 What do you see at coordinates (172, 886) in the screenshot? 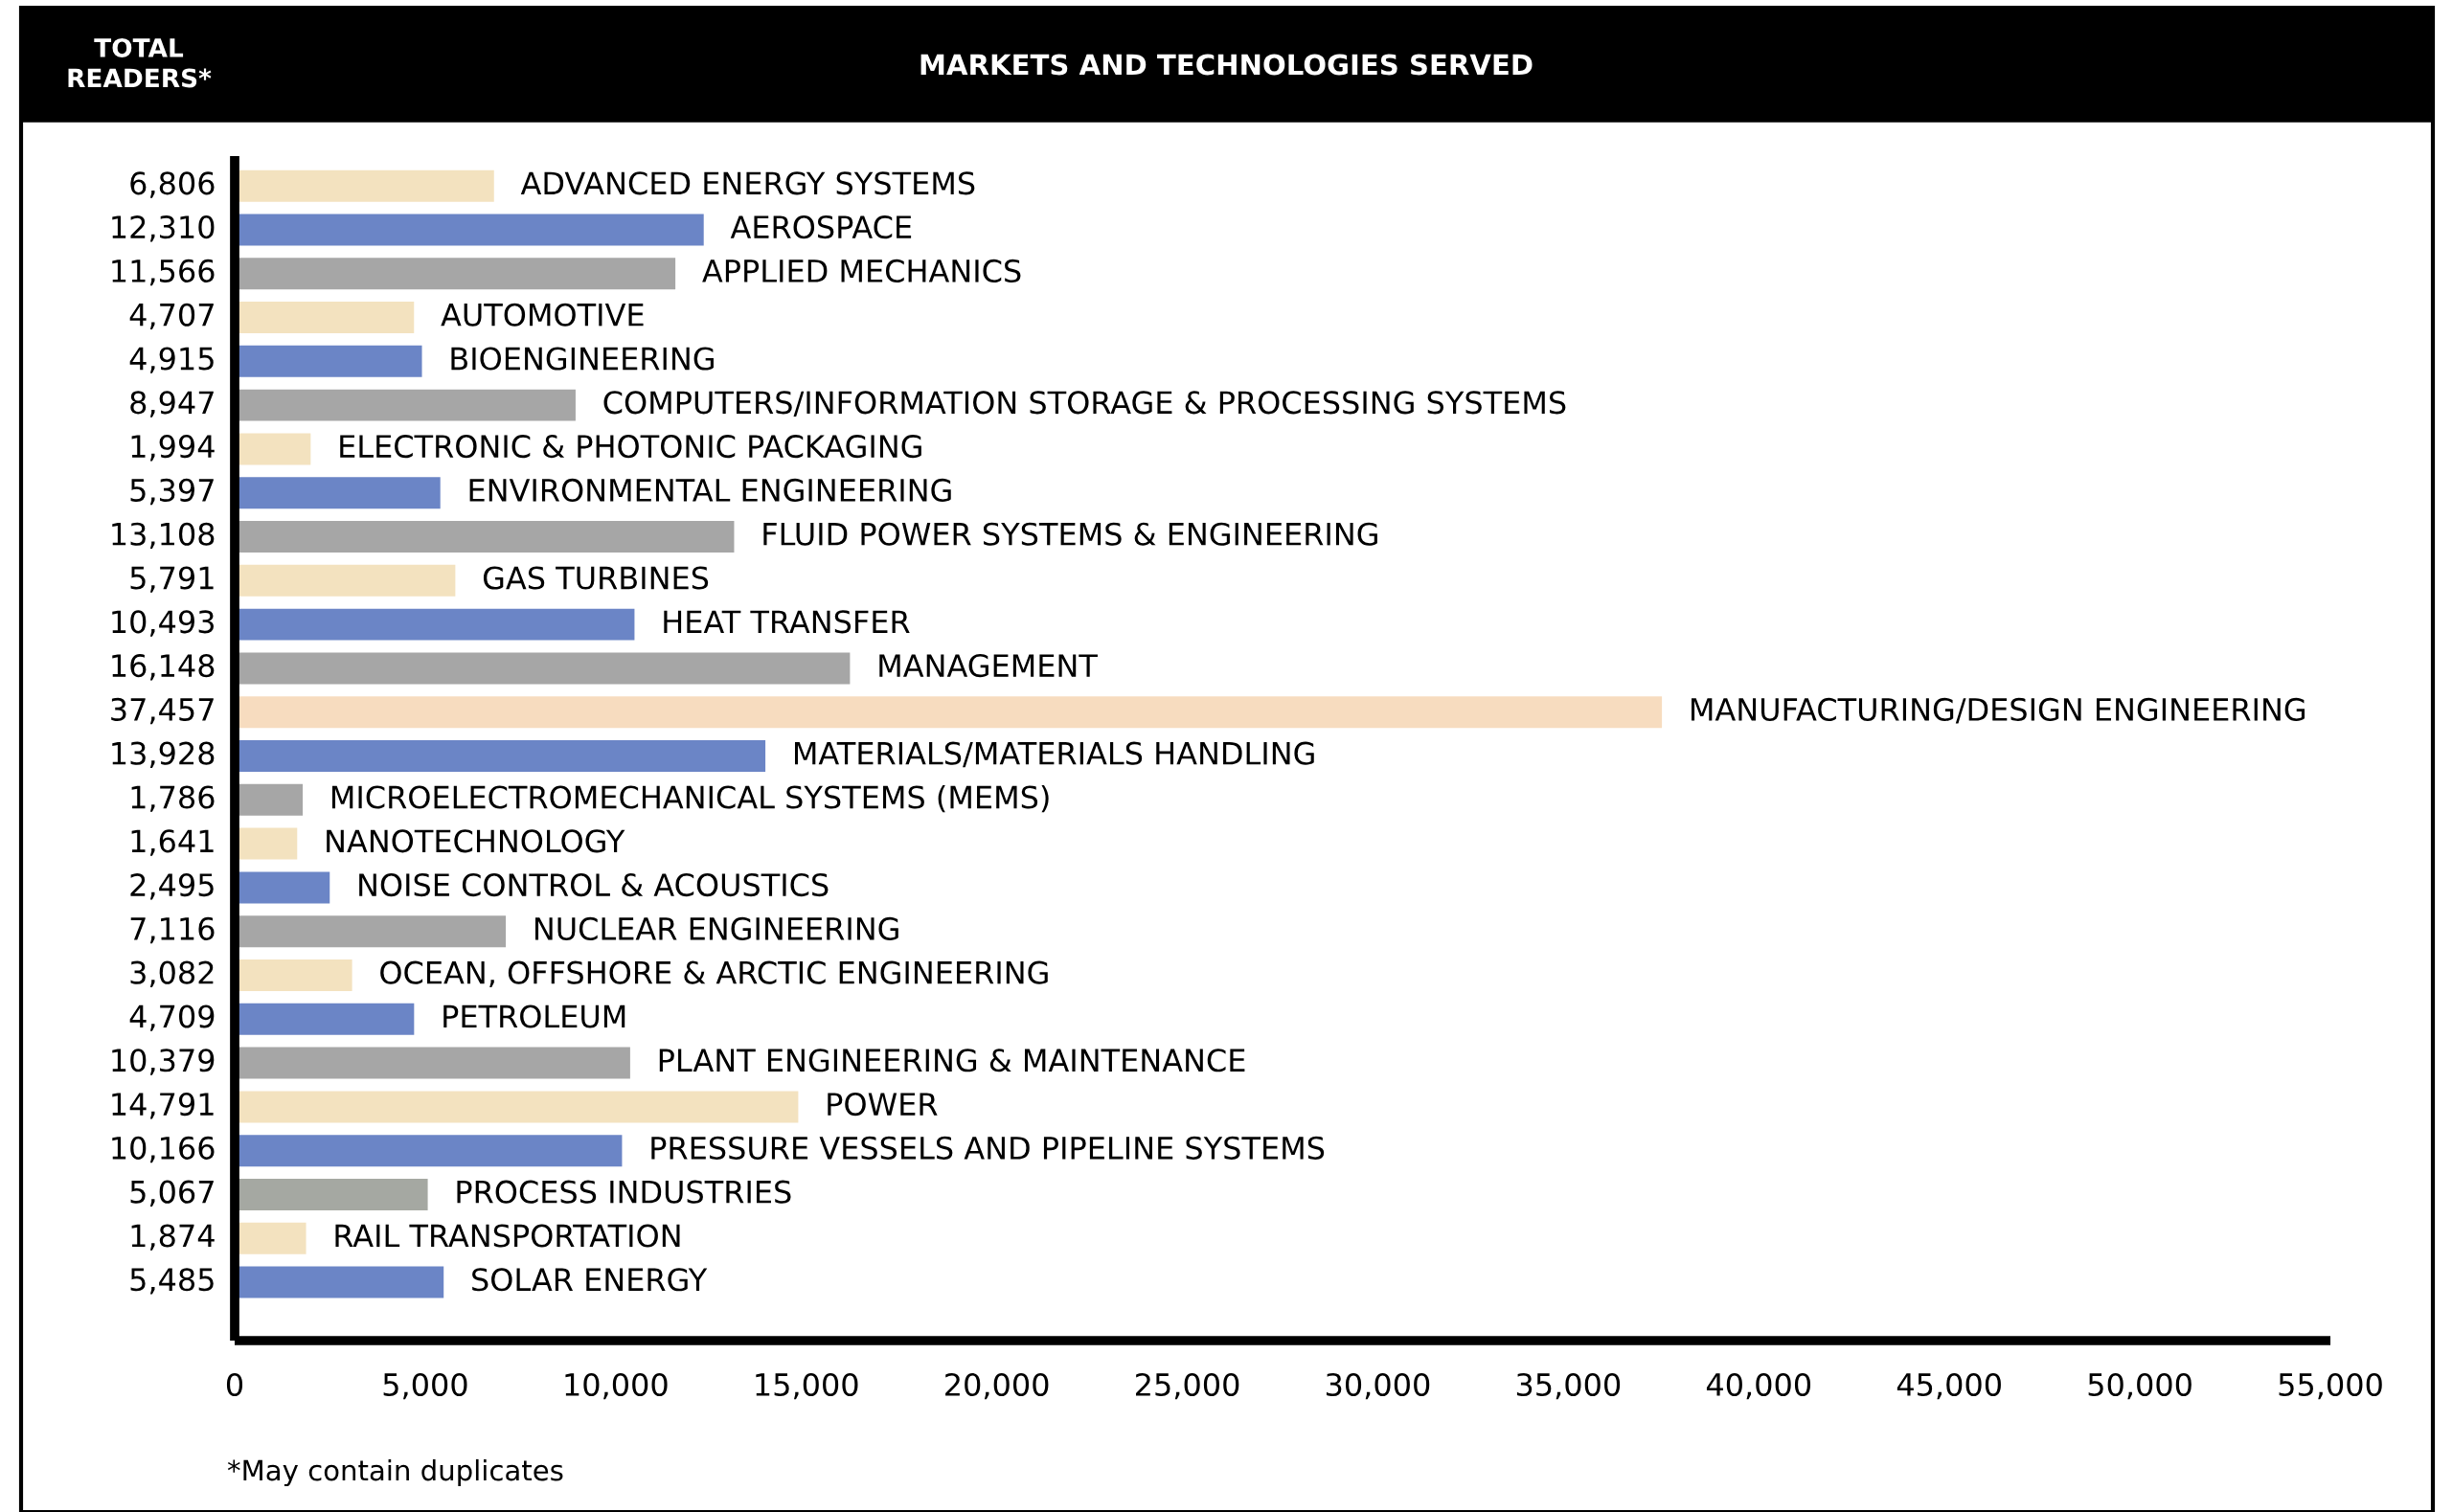
I see `data-label: 2,495` at bounding box center [172, 886].